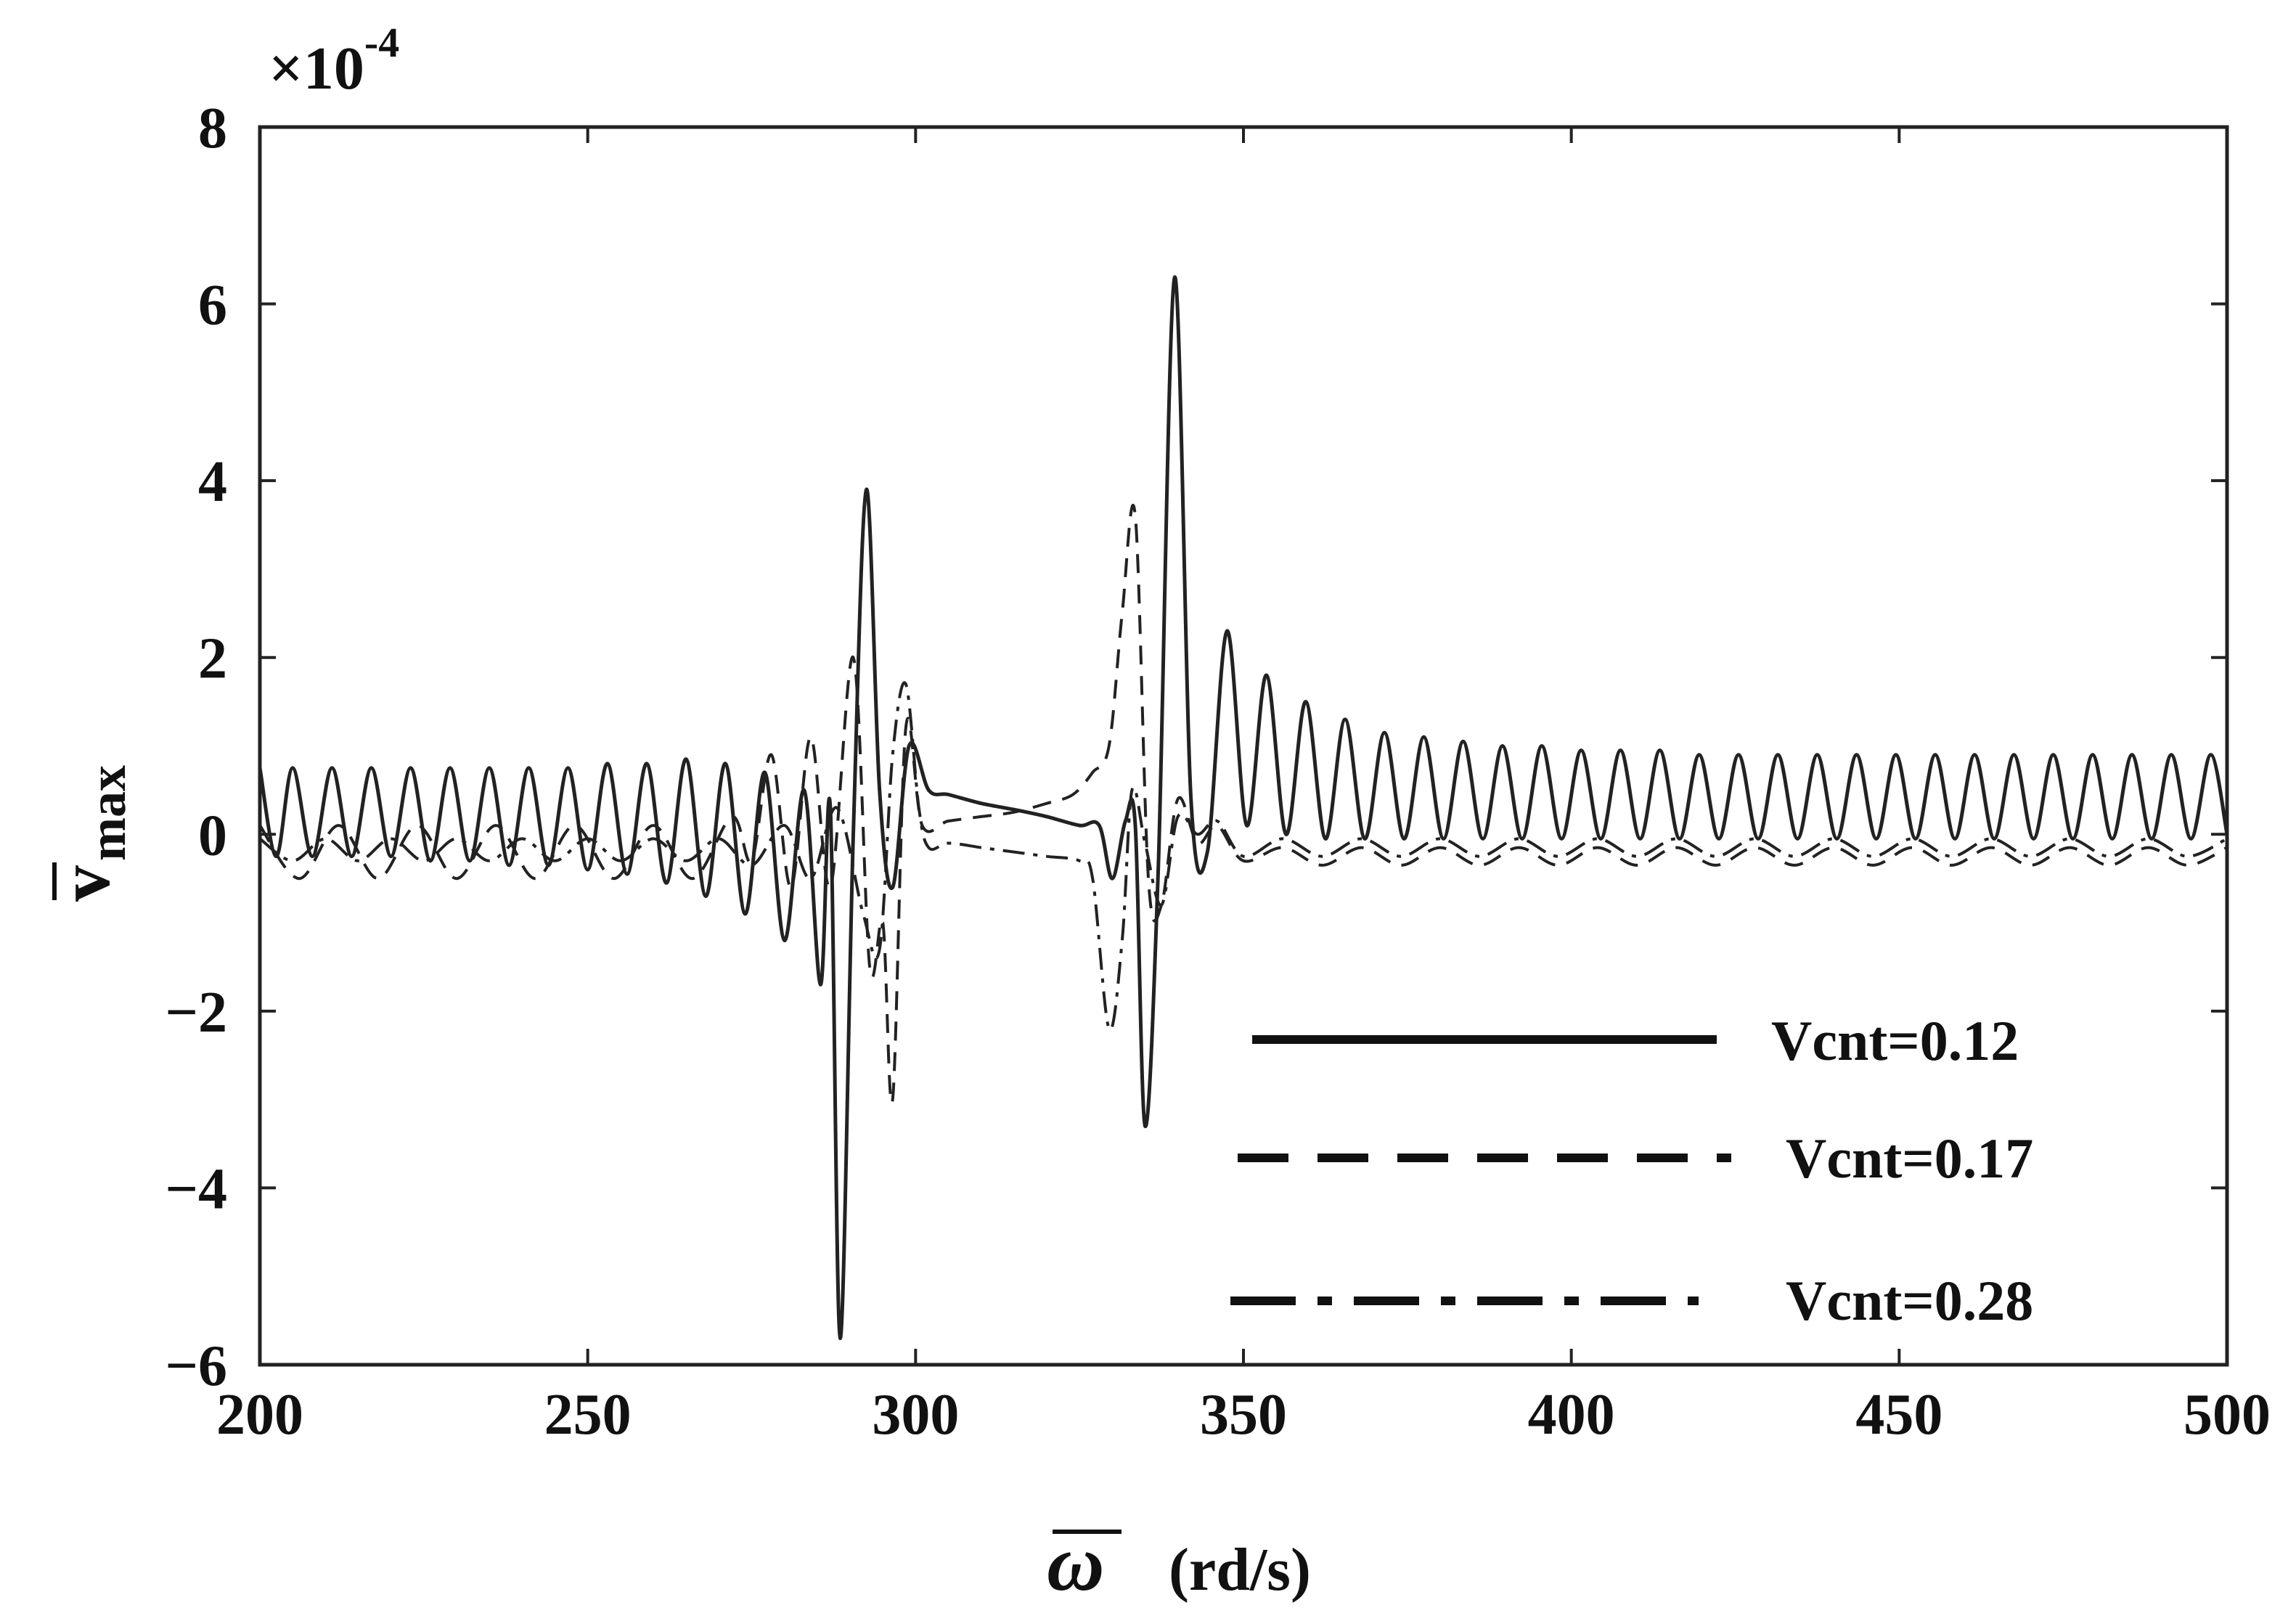 Image resolution: width=2296 pixels, height=1621 pixels. I want to click on x-tick-label-4: 400, so click(1572, 1415).